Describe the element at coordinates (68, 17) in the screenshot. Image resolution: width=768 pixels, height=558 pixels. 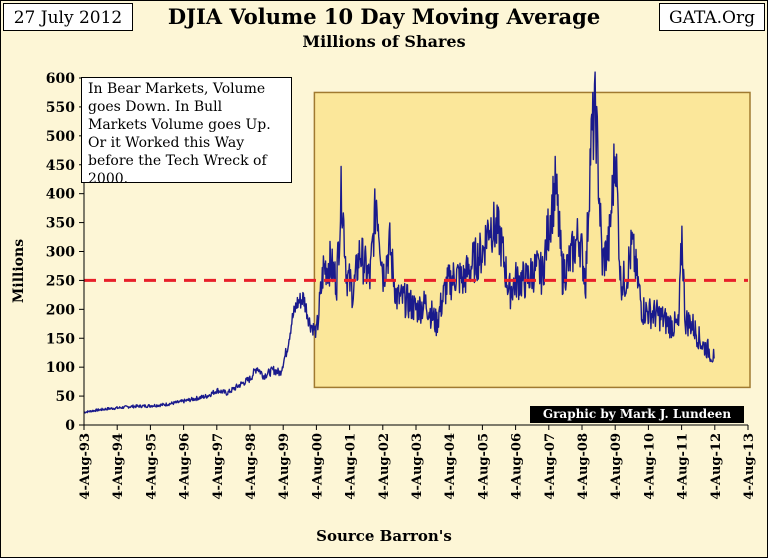
I see `date-label: 27 July 2012` at that location.